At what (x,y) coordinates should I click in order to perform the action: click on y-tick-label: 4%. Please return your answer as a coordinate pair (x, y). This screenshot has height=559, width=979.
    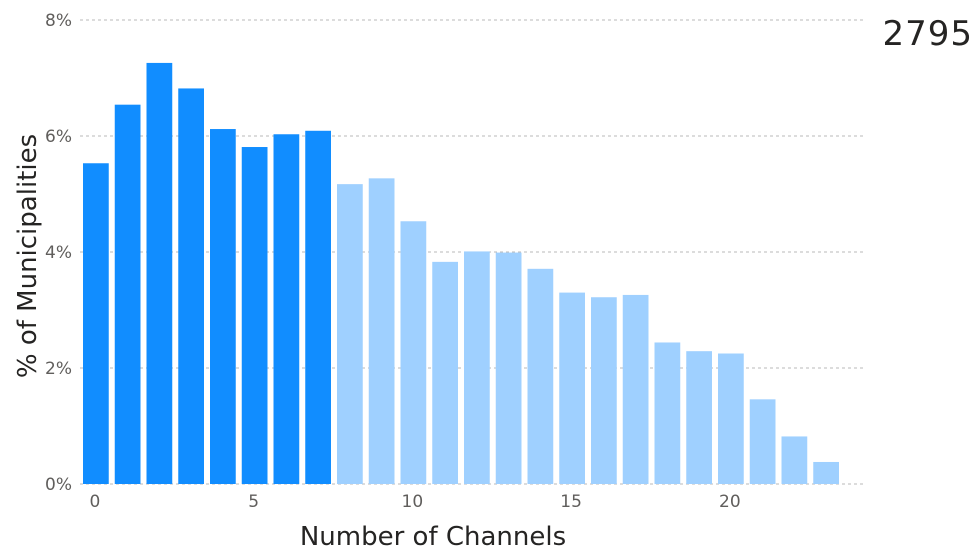
    Looking at the image, I should click on (58, 253).